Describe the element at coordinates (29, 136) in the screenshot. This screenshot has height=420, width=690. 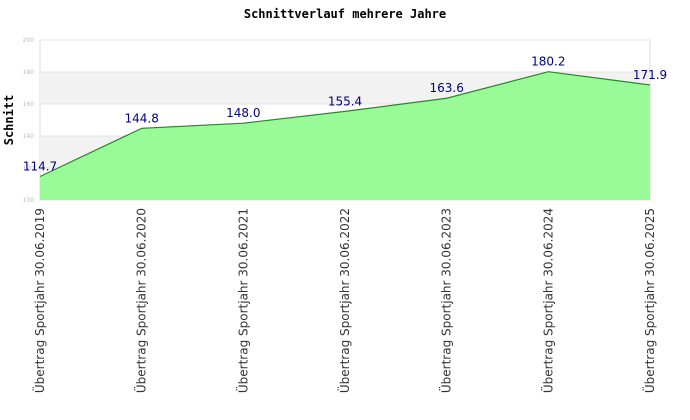
I see `y-tick-label: 140` at that location.